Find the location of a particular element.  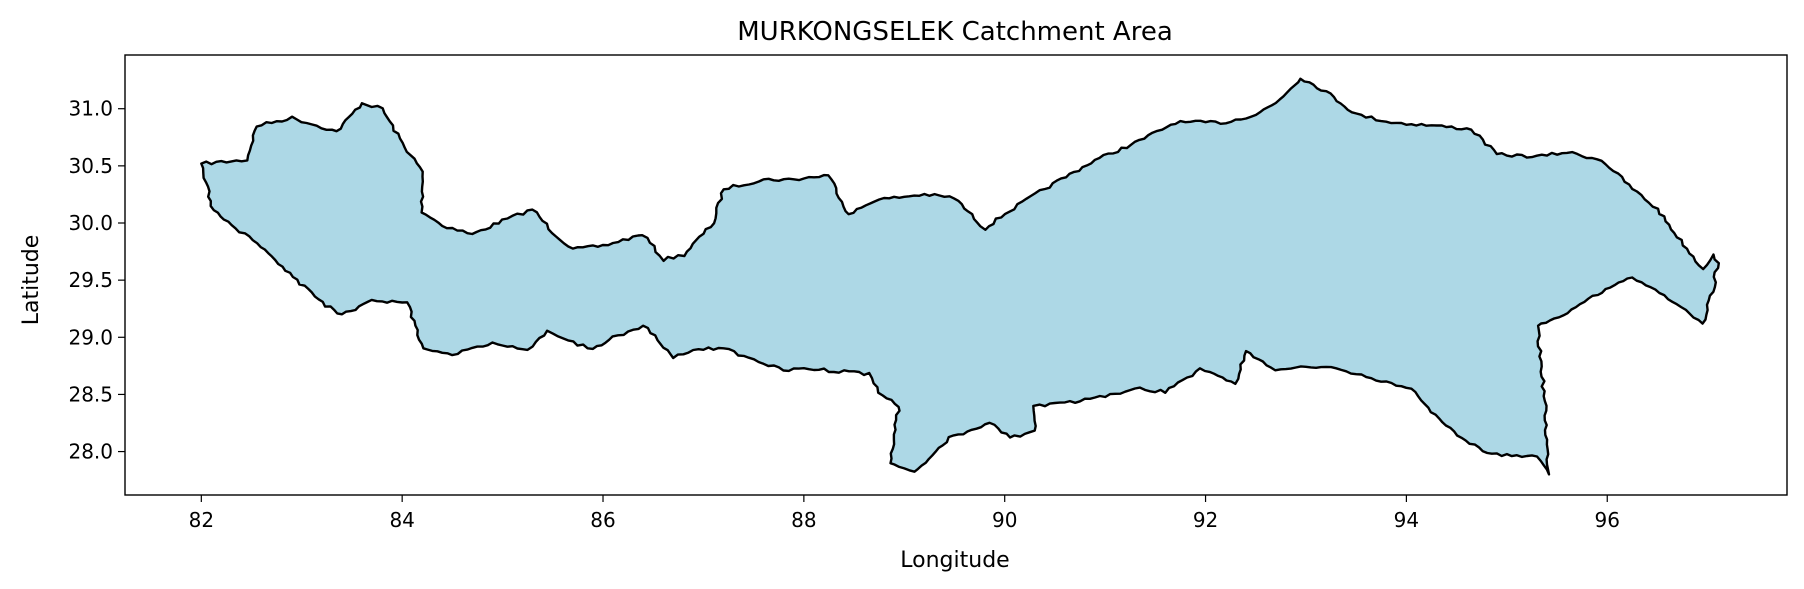

x-tick-label: 82 is located at coordinates (201, 520).